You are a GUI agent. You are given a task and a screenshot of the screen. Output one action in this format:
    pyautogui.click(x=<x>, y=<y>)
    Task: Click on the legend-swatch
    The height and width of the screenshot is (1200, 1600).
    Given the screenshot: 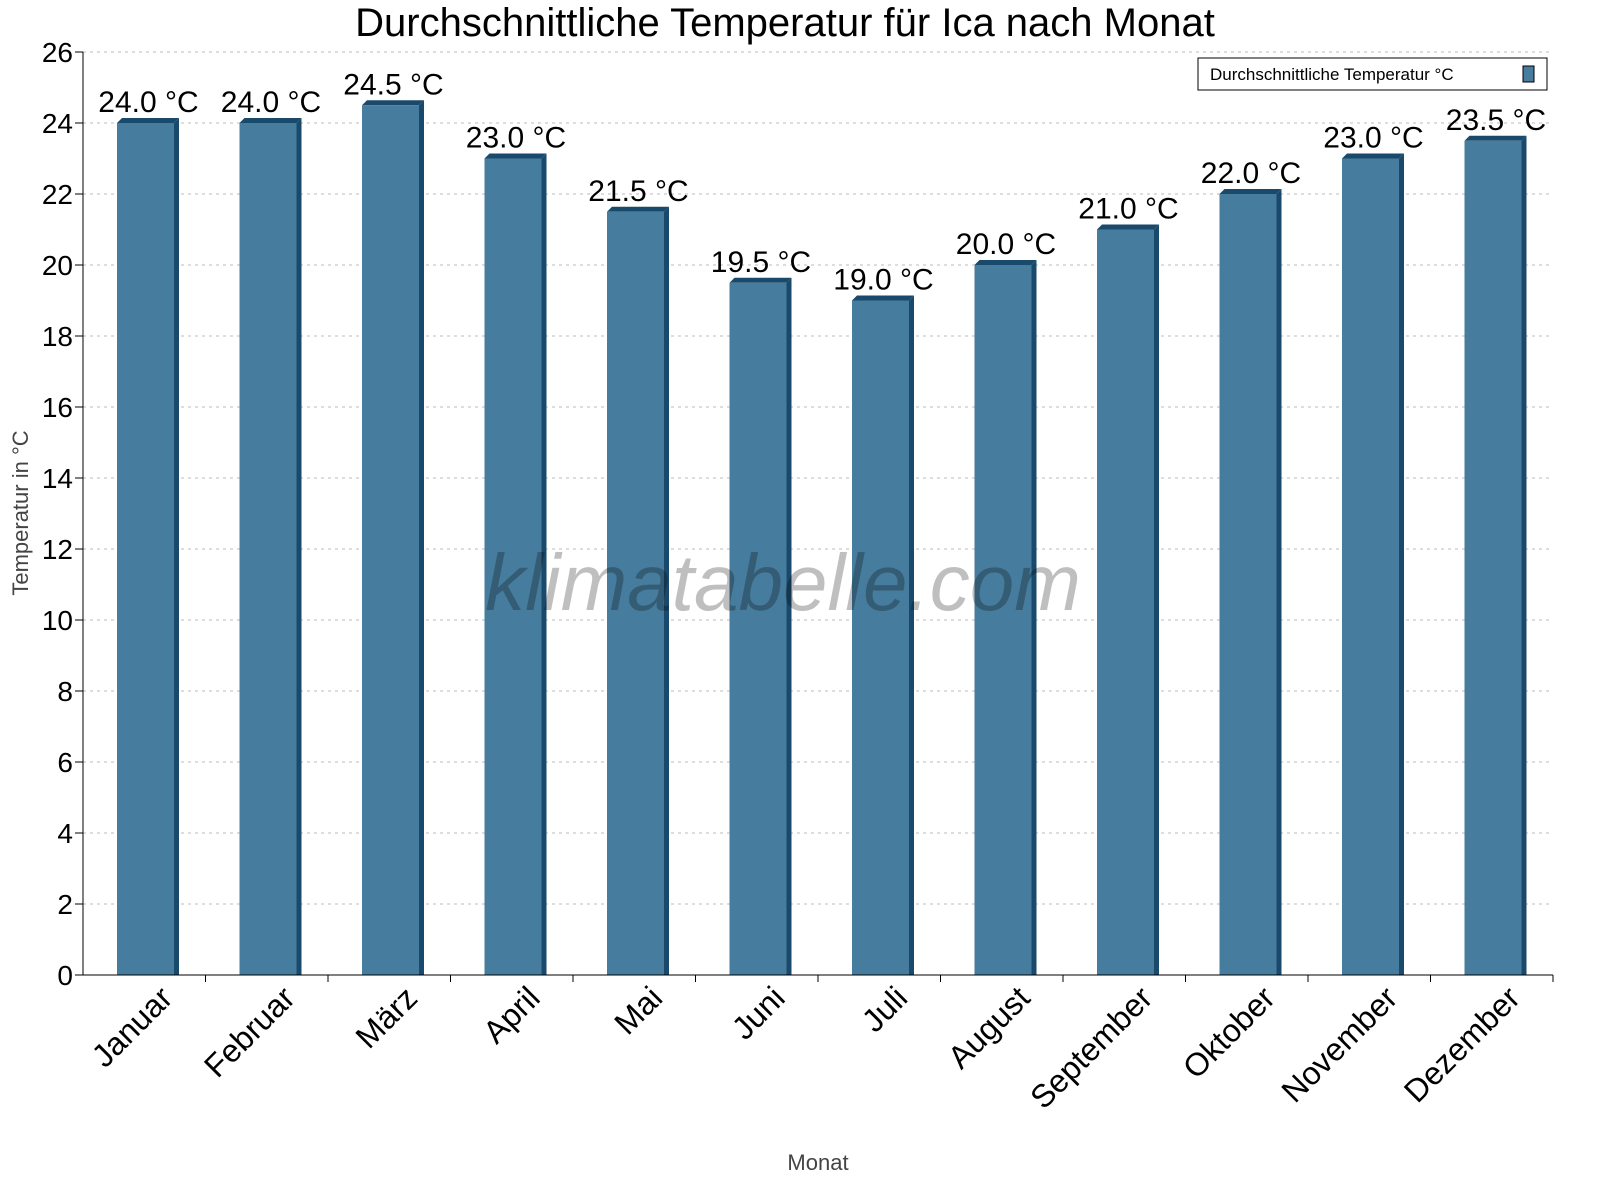 What is the action you would take?
    pyautogui.click(x=1528, y=74)
    